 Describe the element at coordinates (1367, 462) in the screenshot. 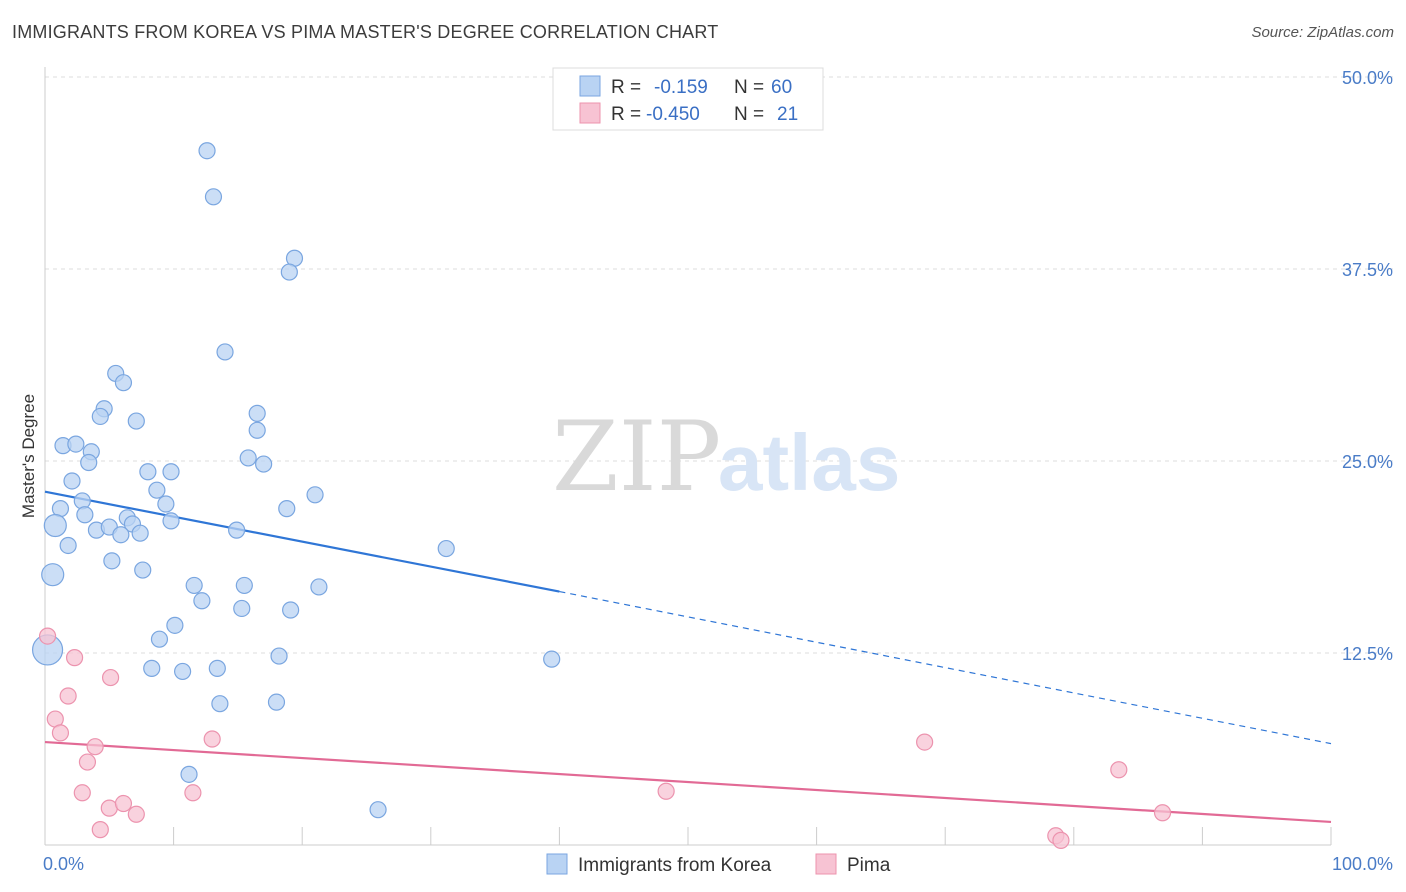

I see `y-tick-label: 25.0%` at that location.